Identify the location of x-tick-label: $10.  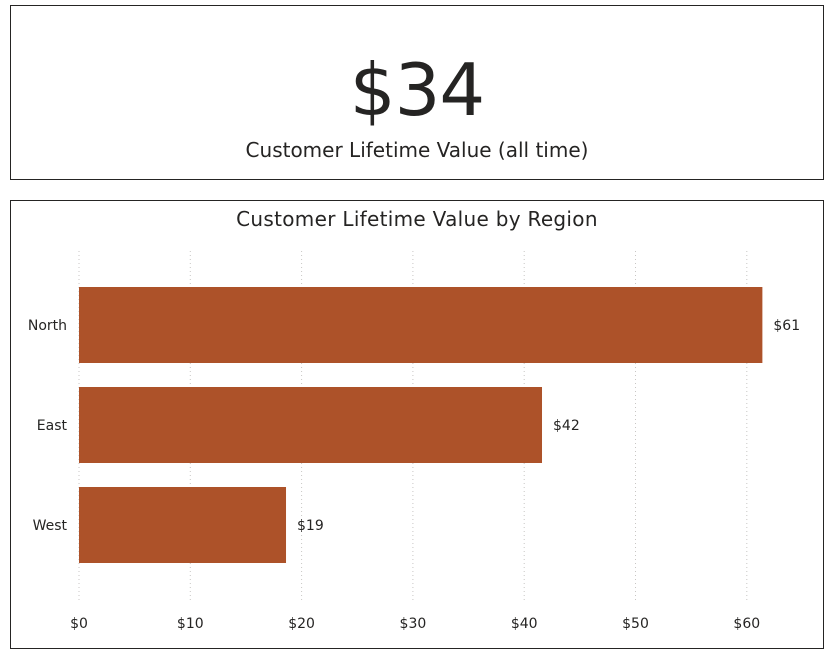
(190, 624).